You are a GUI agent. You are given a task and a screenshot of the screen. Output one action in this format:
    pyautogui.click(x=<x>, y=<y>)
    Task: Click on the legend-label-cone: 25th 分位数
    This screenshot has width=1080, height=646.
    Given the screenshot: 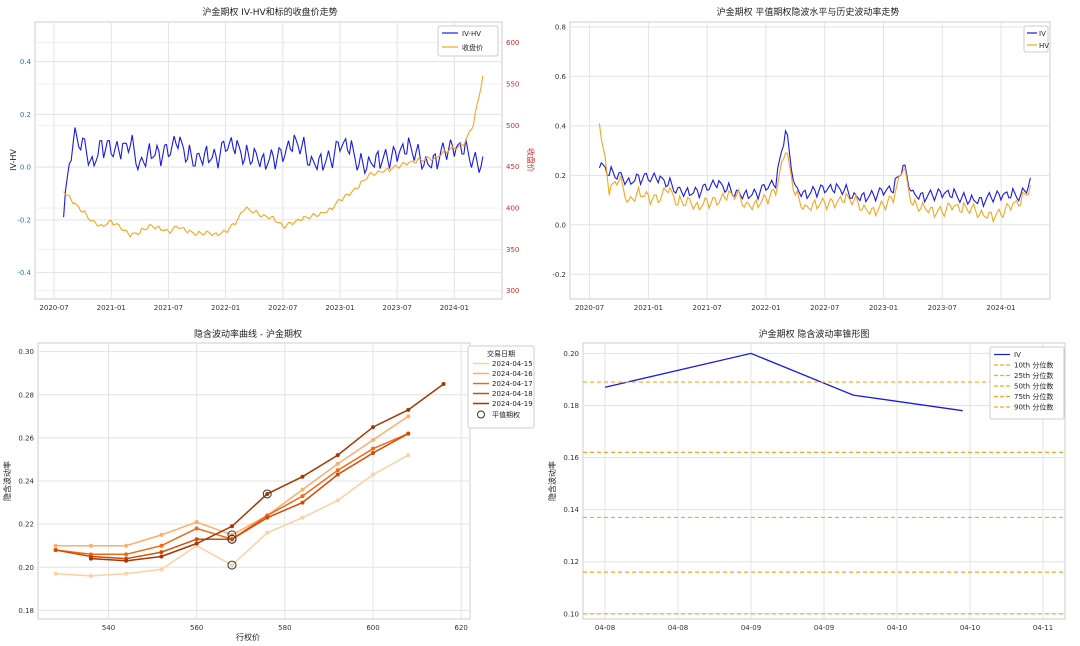 What is the action you would take?
    pyautogui.click(x=1033, y=375)
    